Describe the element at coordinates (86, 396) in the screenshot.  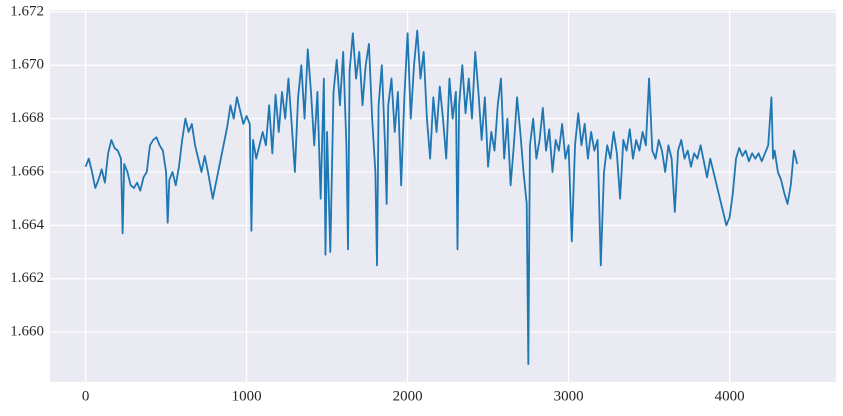
I see `x-tick-label: 0` at that location.